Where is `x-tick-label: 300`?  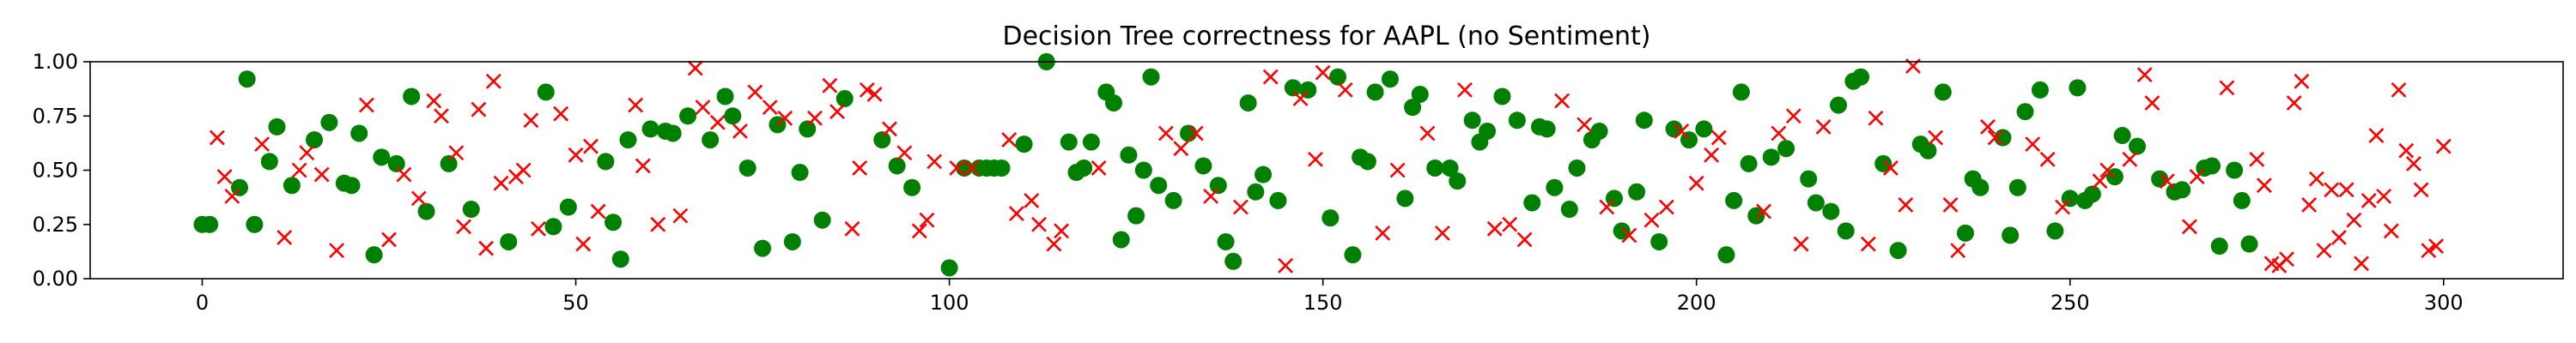
x-tick-label: 300 is located at coordinates (2444, 303).